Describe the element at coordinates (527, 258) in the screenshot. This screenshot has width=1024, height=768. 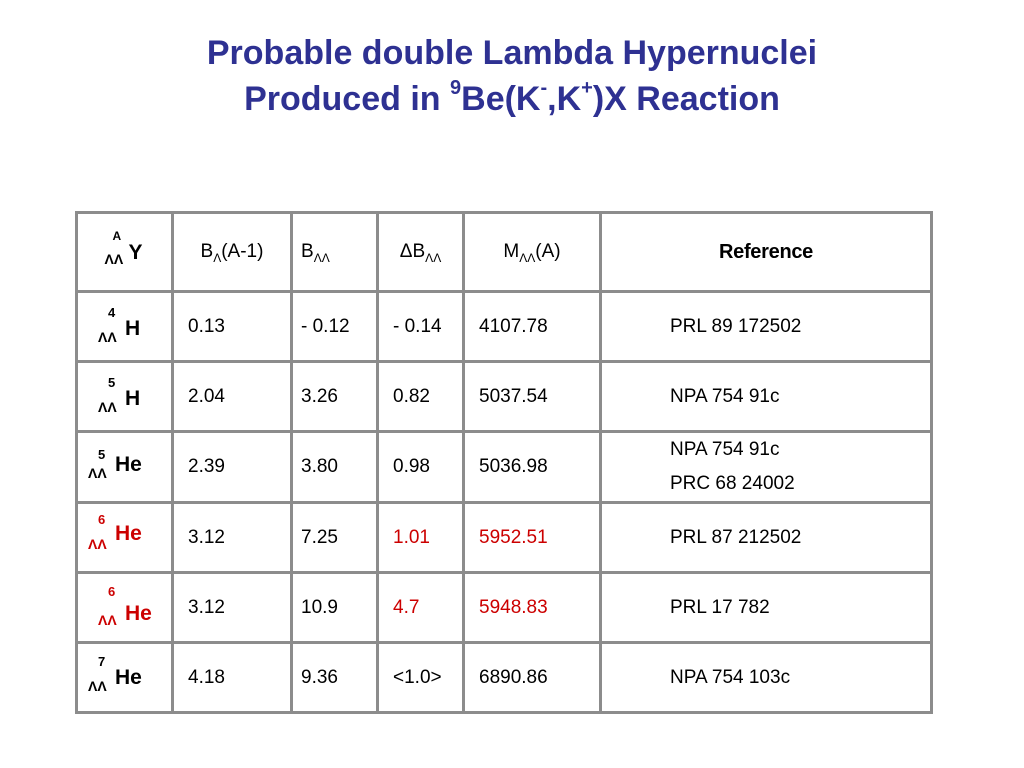
I see `header-m-ll-sub: ΛΛ` at that location.